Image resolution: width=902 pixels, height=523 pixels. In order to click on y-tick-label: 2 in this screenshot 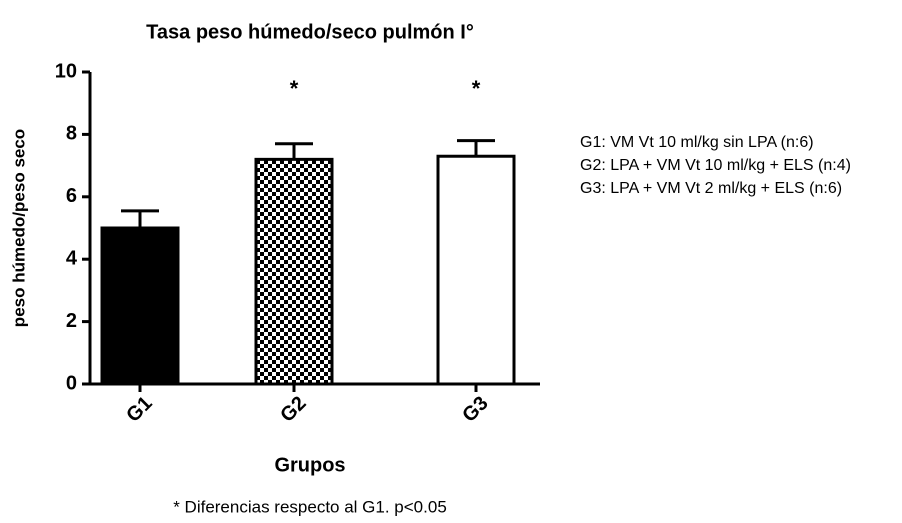, I will do `click(71, 321)`.